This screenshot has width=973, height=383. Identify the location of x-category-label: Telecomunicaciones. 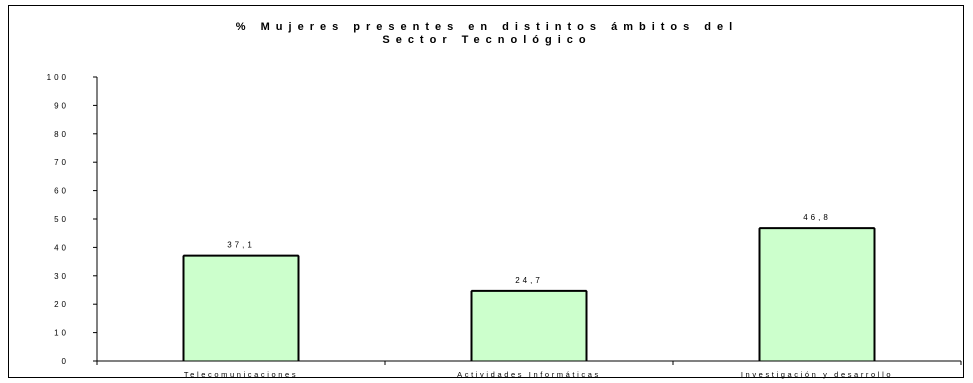
(241, 374).